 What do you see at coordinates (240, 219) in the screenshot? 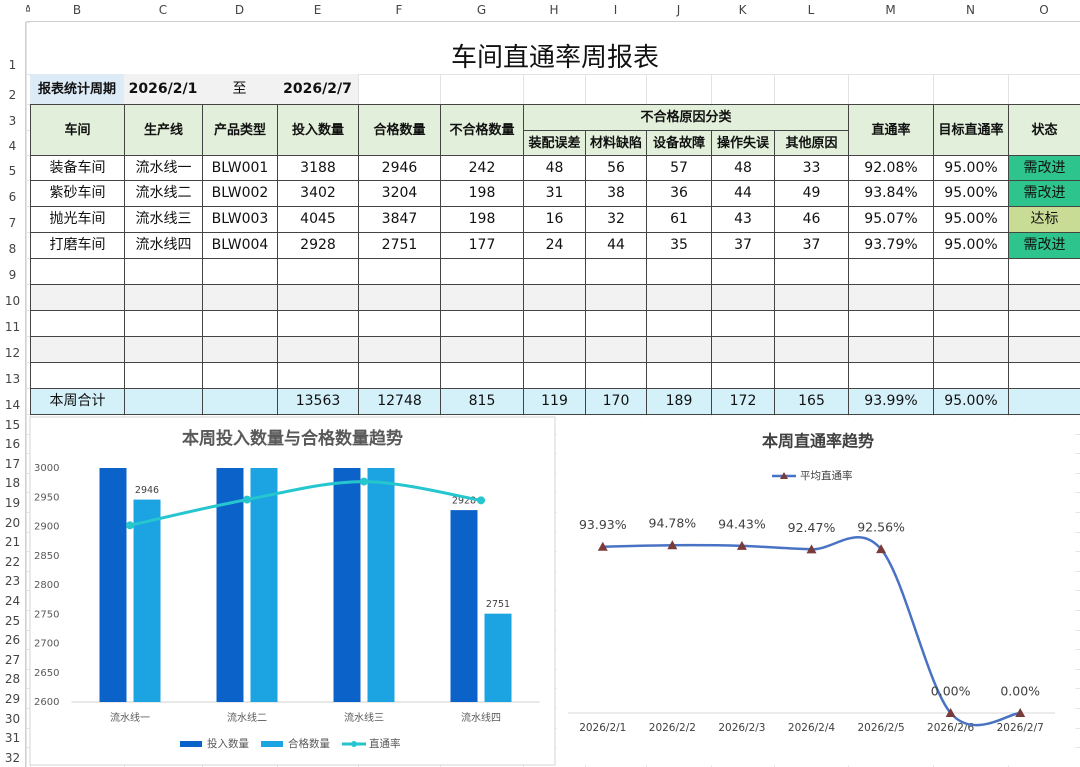
I see `table-cell: BLW003` at bounding box center [240, 219].